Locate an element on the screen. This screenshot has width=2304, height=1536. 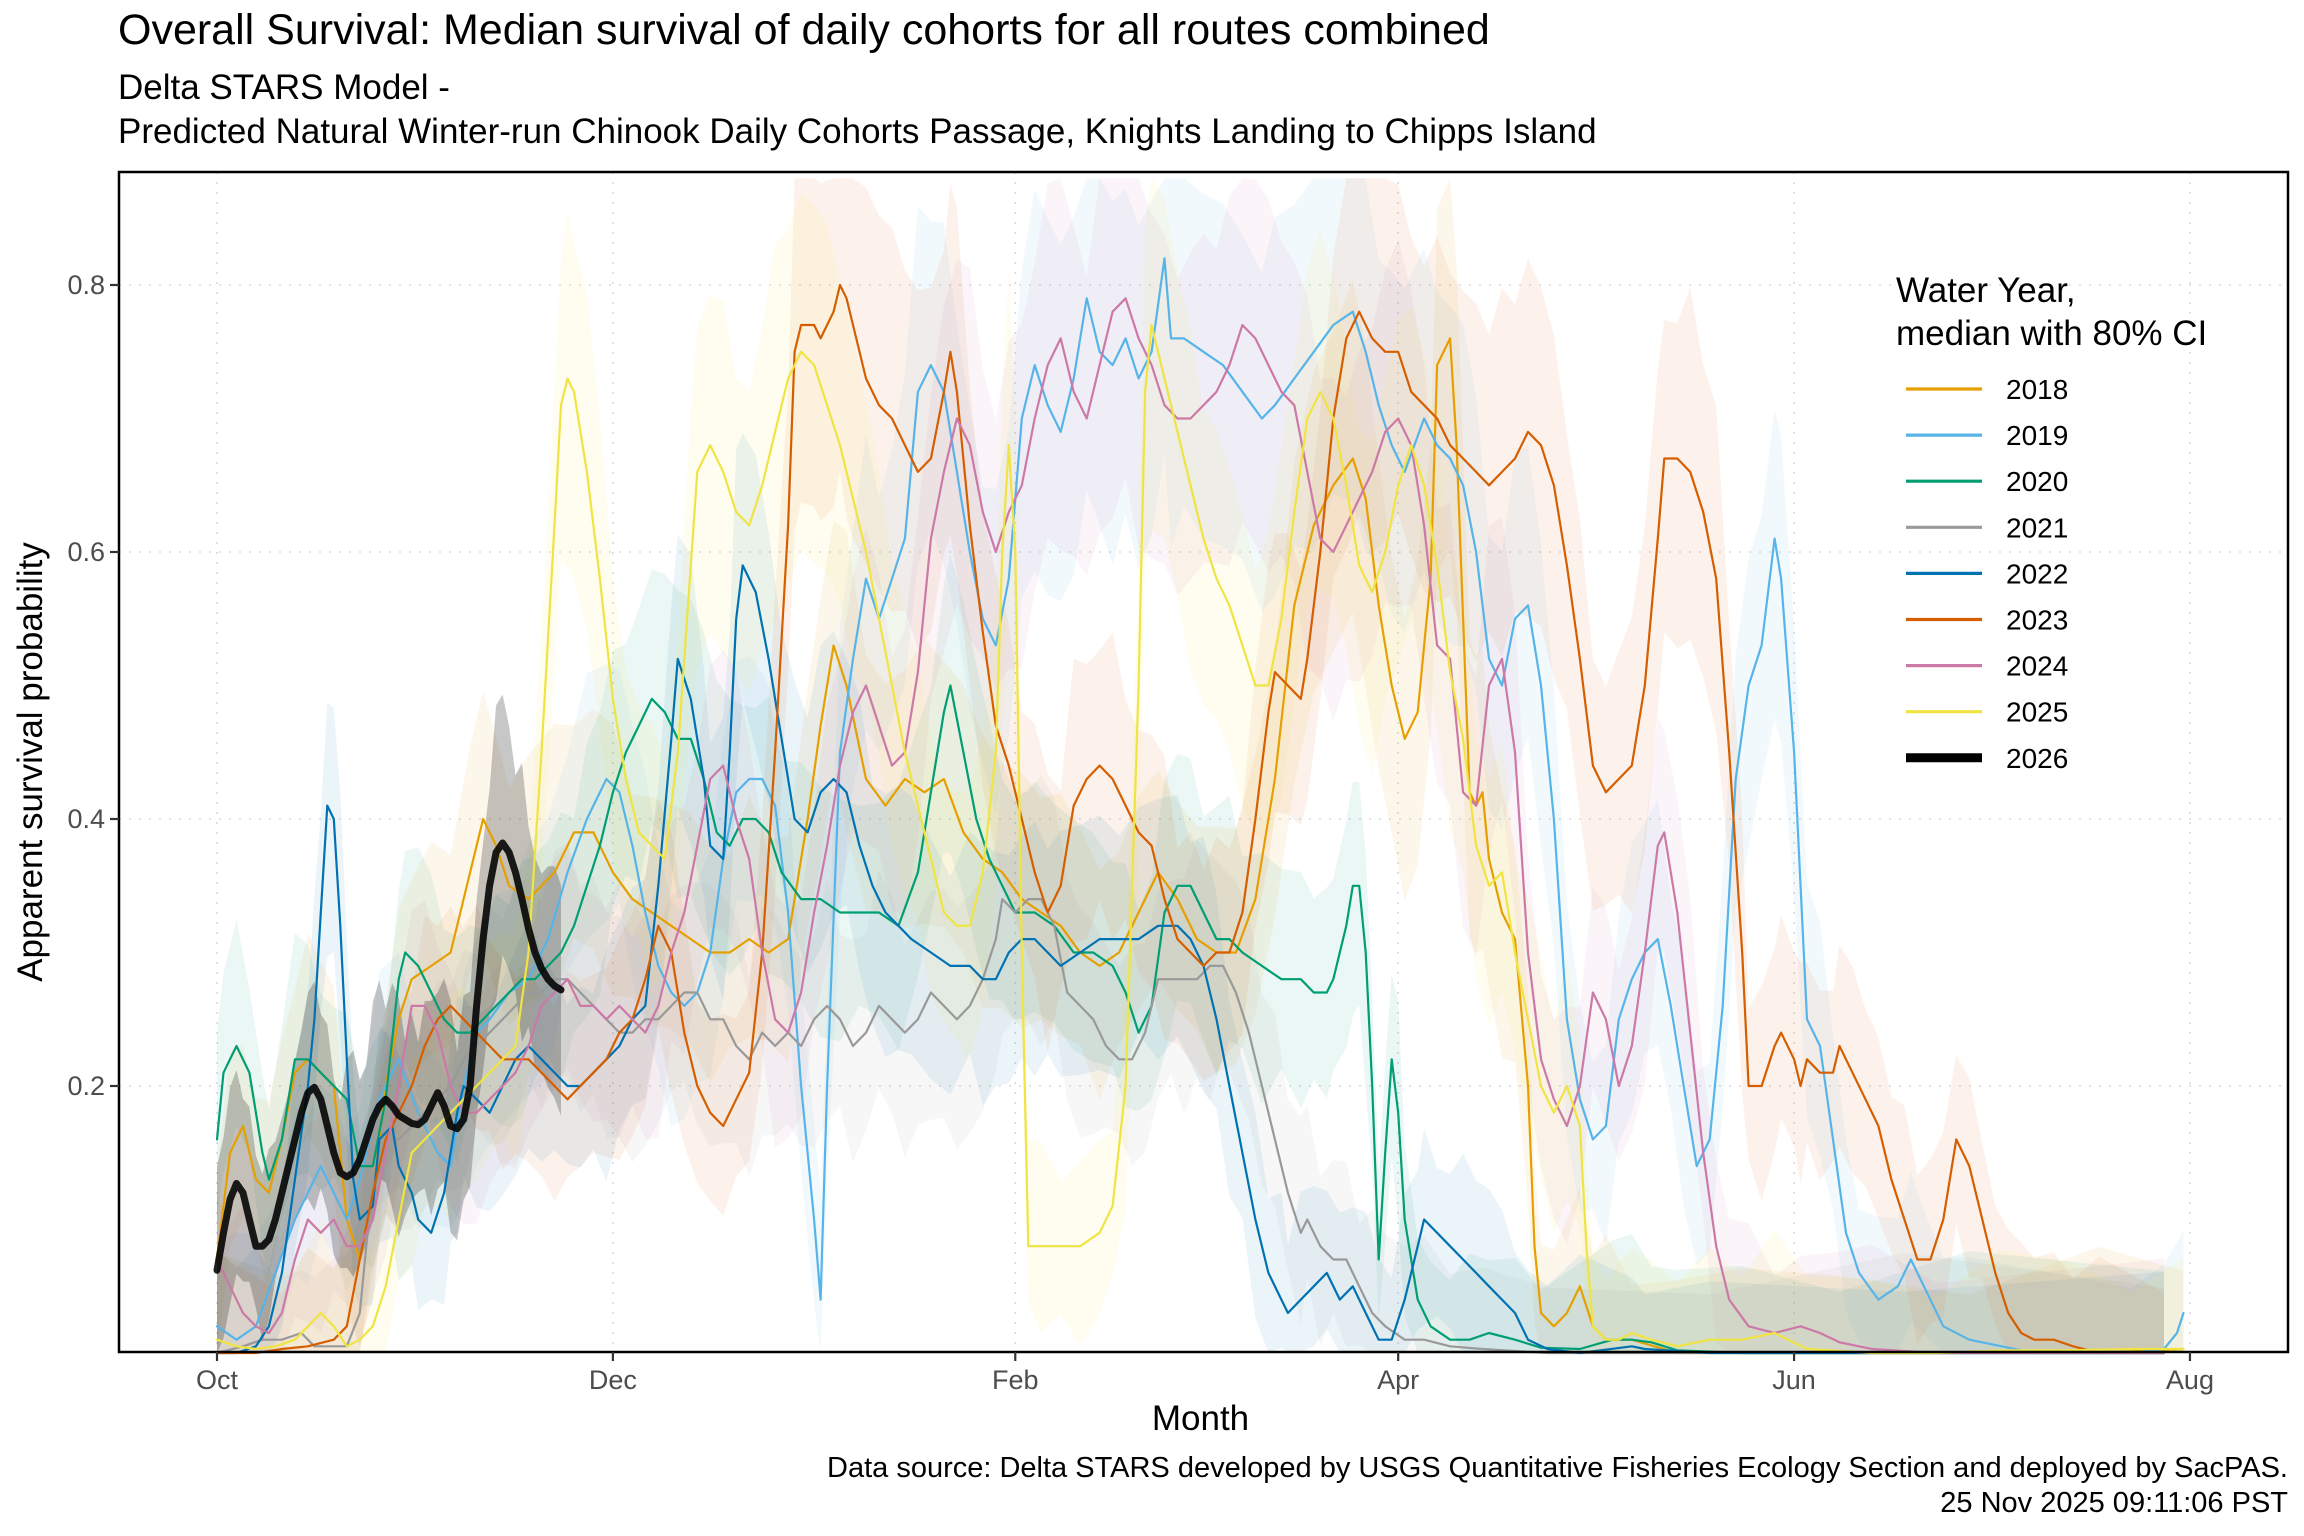
y-axis-title: Apparent survival probability is located at coordinates (30, 762).